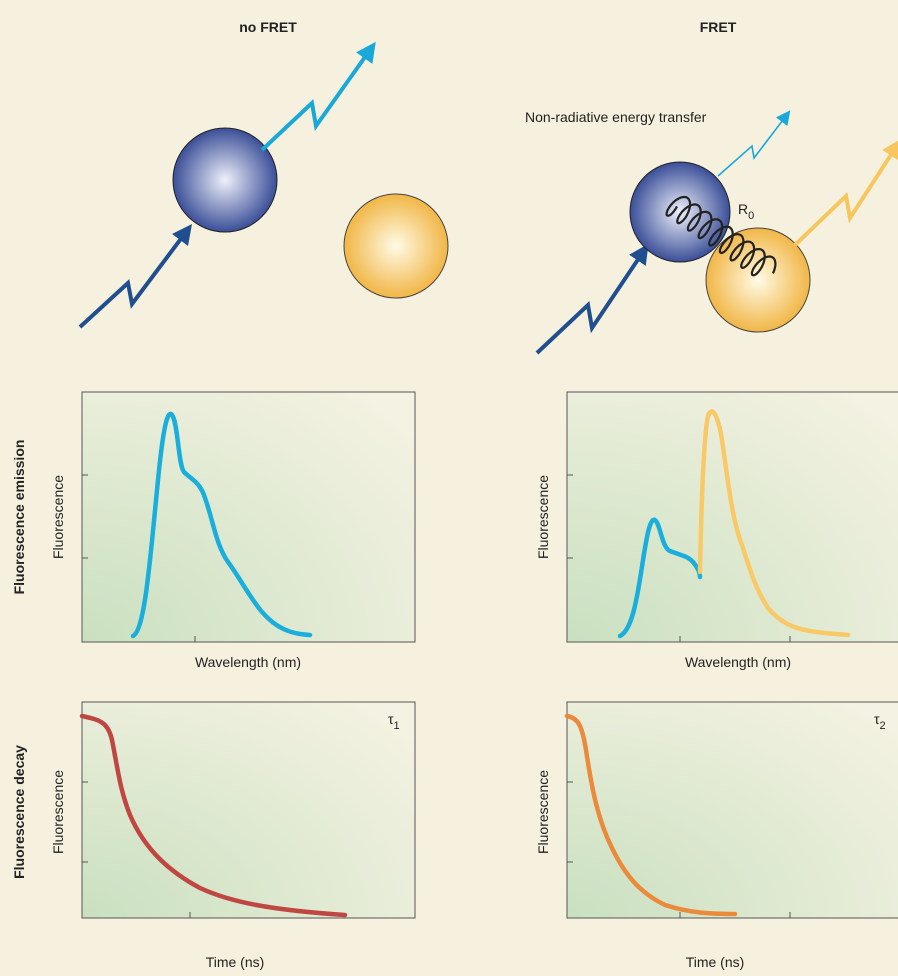 Image resolution: width=898 pixels, height=976 pixels. What do you see at coordinates (318, 96) in the screenshot?
I see `emission-arrow` at bounding box center [318, 96].